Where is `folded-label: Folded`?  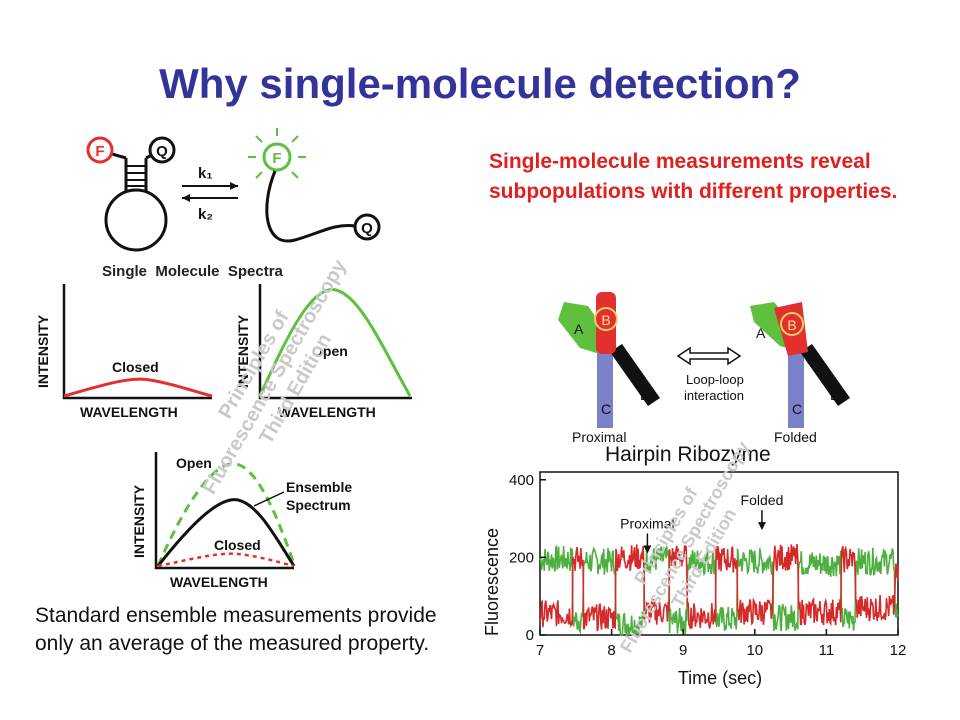 folded-label: Folded is located at coordinates (795, 437).